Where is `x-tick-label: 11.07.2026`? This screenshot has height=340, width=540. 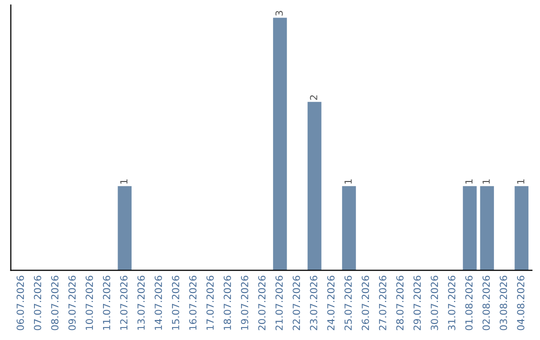 x-tick-label: 11.07.2026 is located at coordinates (106, 303).